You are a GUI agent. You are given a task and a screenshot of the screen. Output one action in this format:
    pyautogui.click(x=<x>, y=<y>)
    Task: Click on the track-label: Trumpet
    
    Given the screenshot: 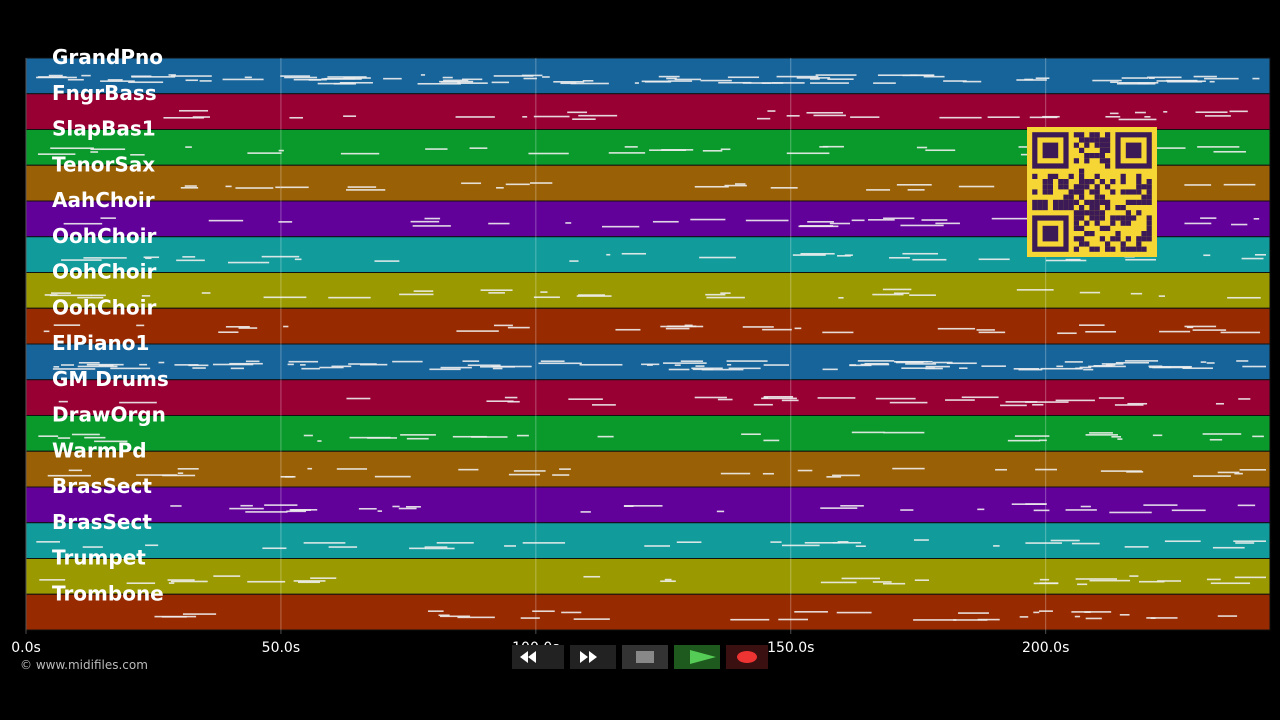 What is the action you would take?
    pyautogui.click(x=99, y=558)
    